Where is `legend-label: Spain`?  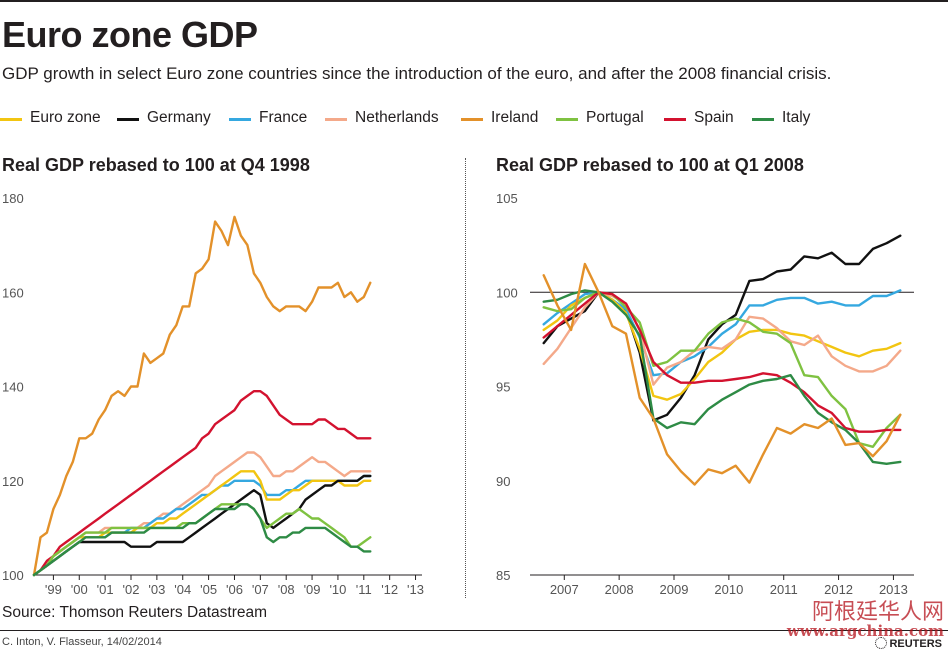
legend-label: Spain is located at coordinates (714, 117).